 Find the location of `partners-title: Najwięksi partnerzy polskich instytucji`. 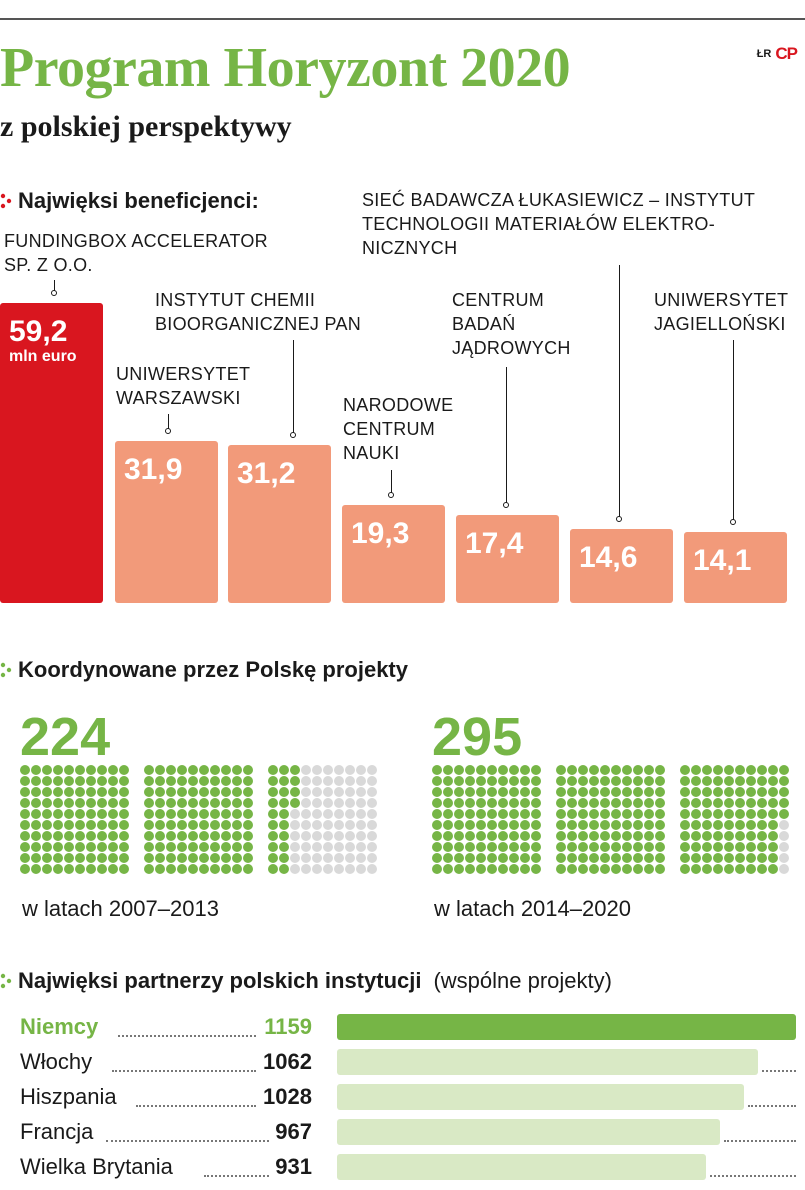

partners-title: Najwięksi partnerzy polskich instytucji is located at coordinates (220, 980).